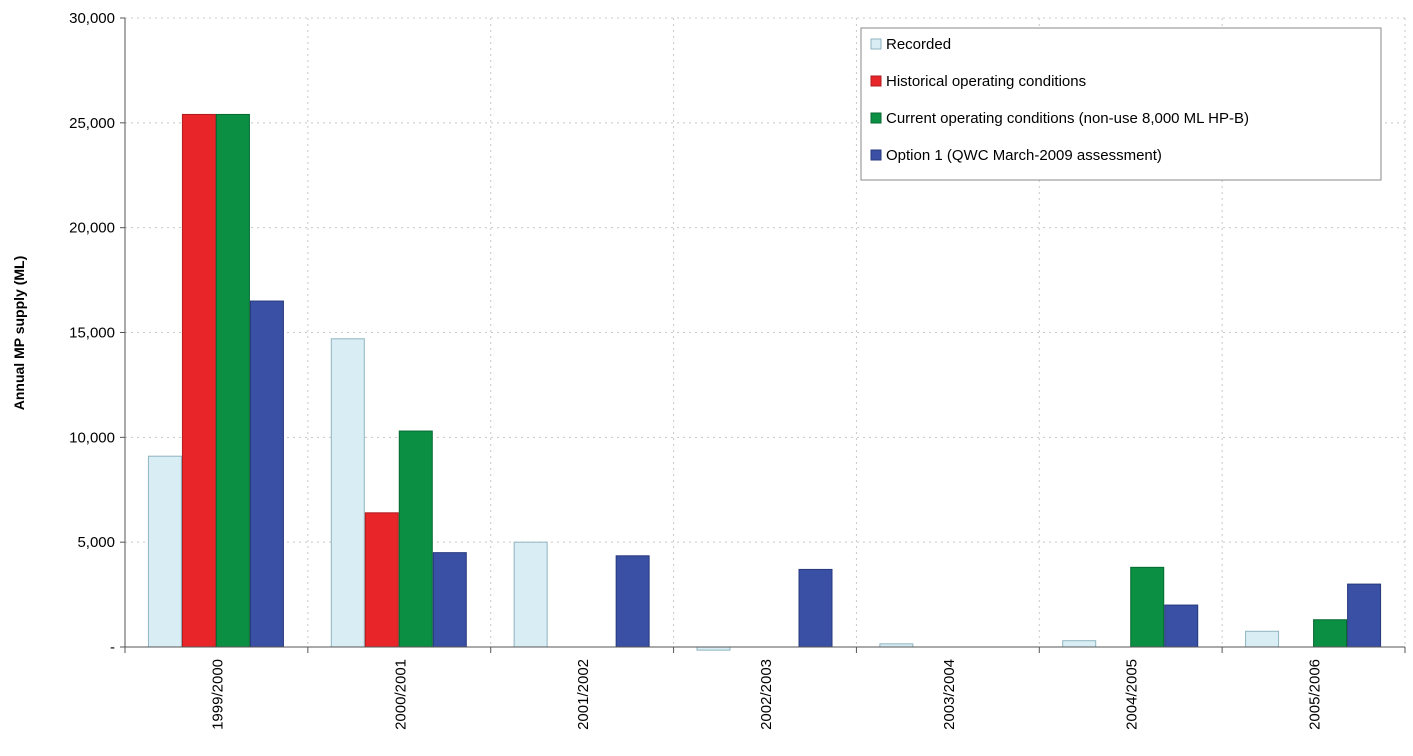  I want to click on x-tick-label: 2004/2005, so click(1132, 694).